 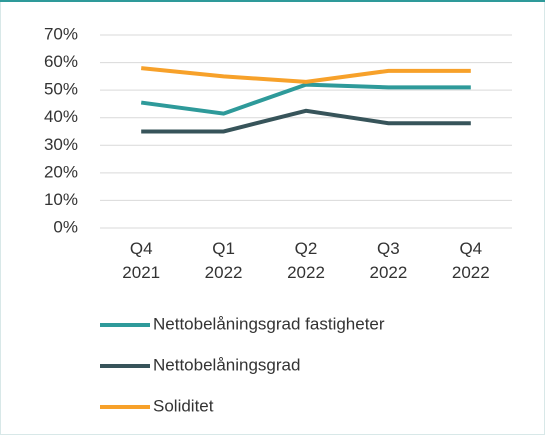 I want to click on y-tick-label: 30%, so click(x=61, y=144).